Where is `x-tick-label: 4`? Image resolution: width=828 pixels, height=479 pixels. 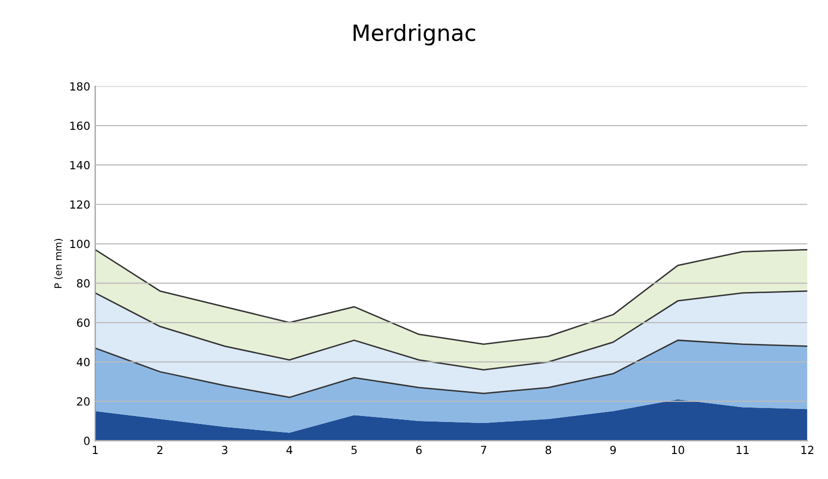
x-tick-label: 4 is located at coordinates (289, 450).